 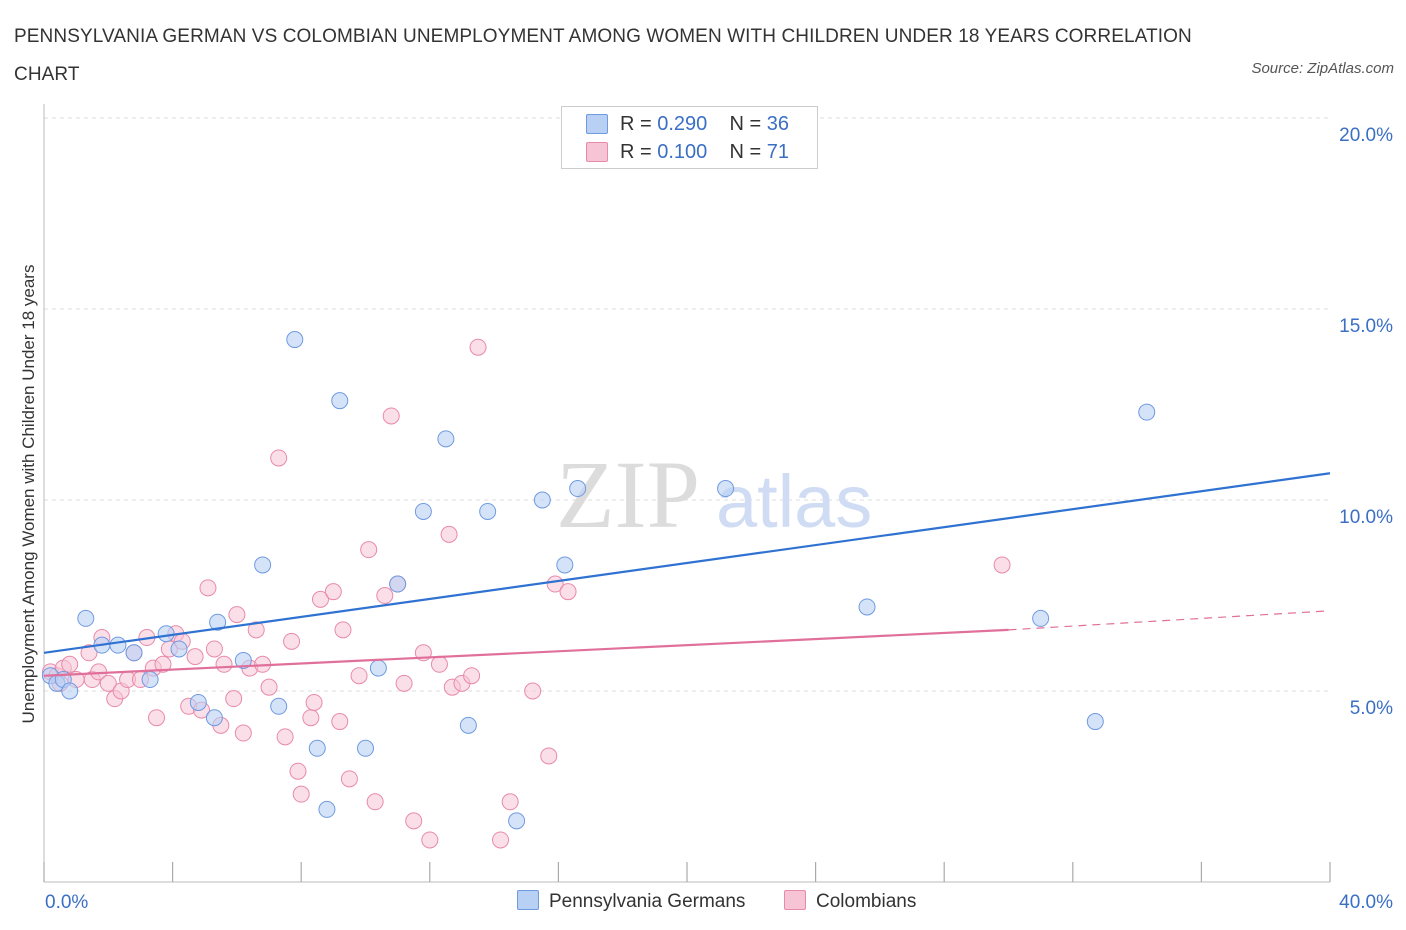 What do you see at coordinates (794, 501) in the screenshot?
I see `watermark-atlas: atlas` at bounding box center [794, 501].